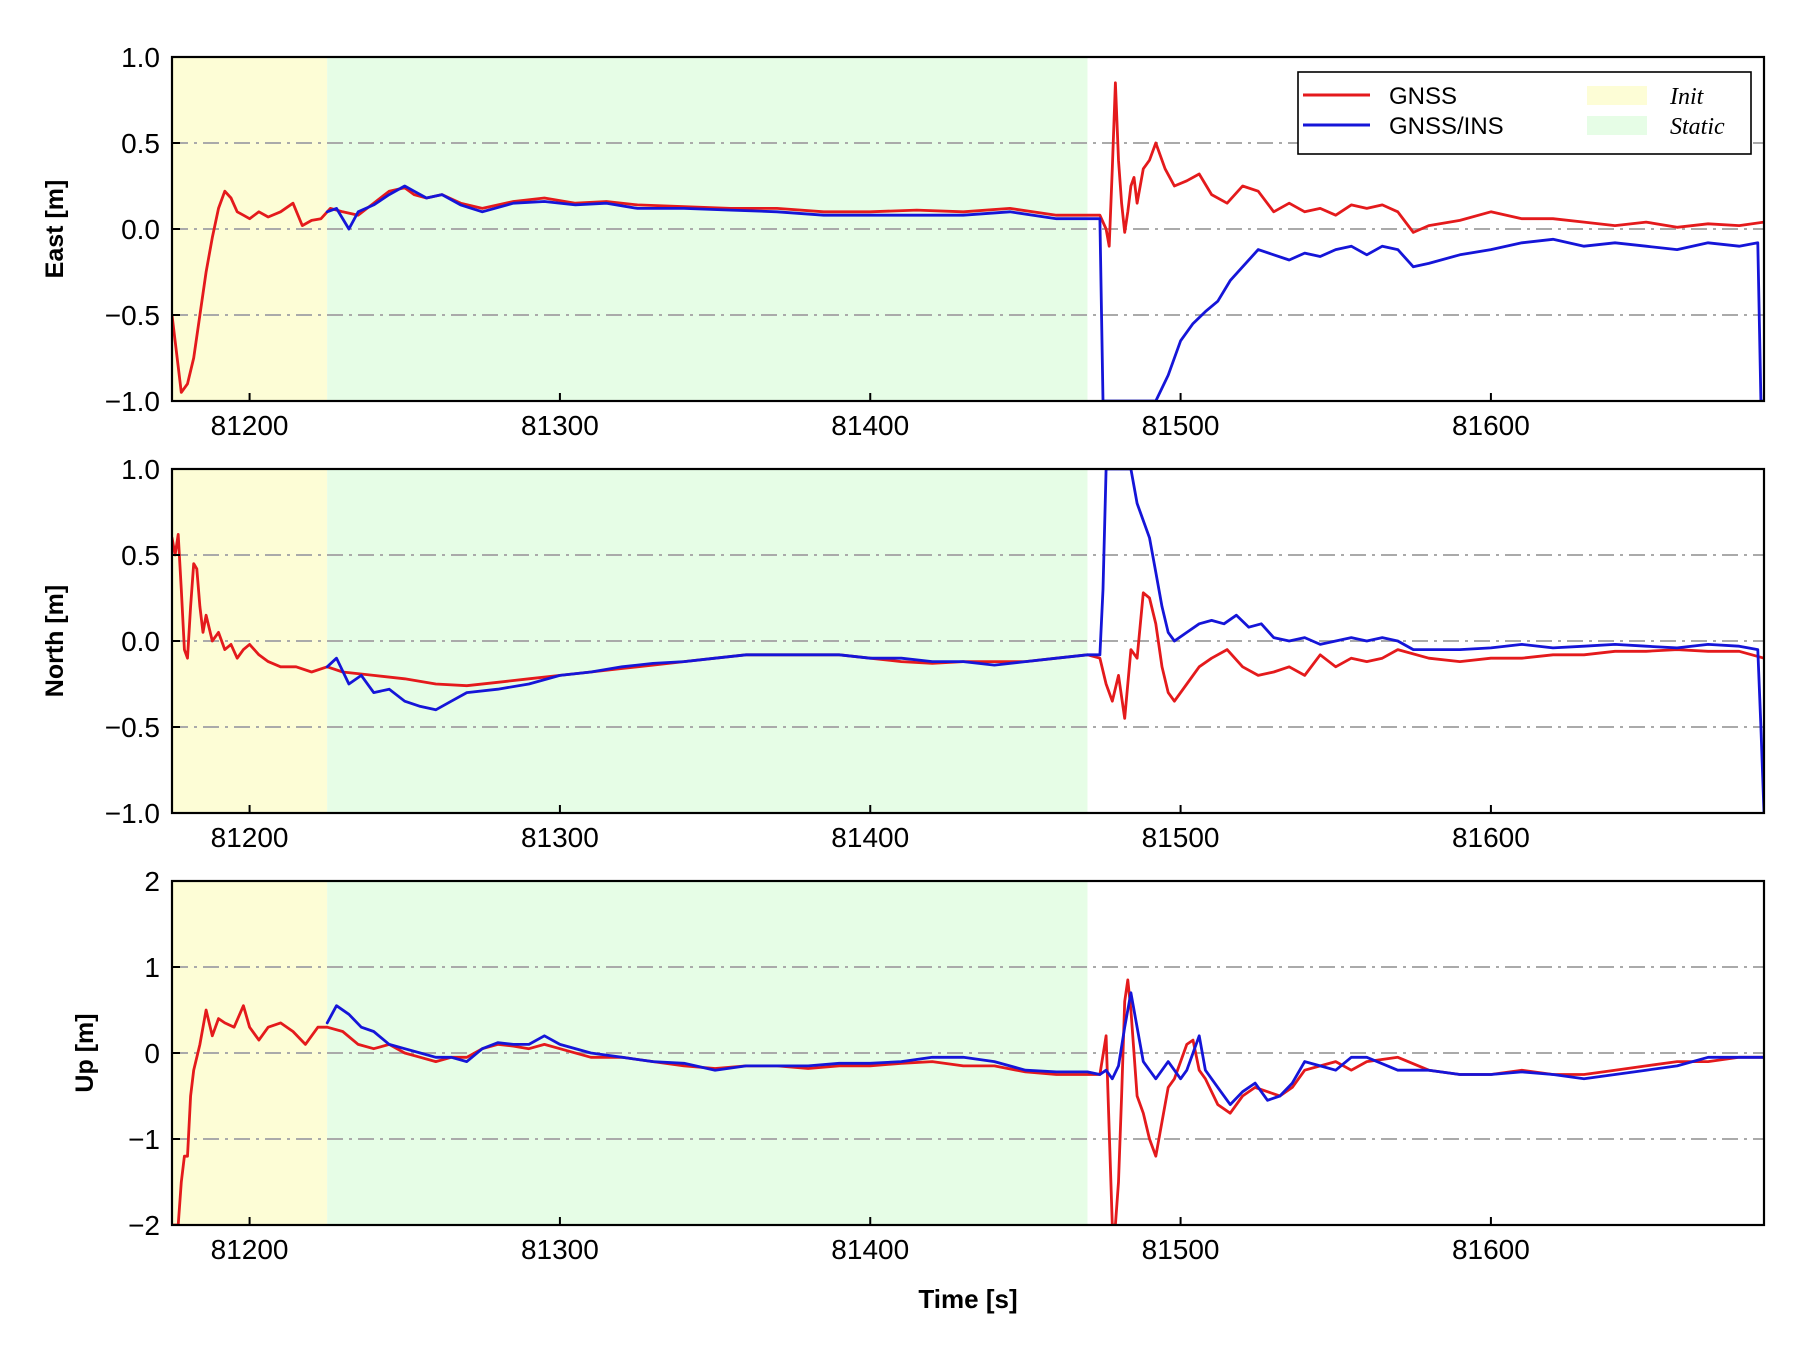  Describe the element at coordinates (85, 1052) in the screenshot. I see `panel-up-ylabel: Up [m]` at that location.